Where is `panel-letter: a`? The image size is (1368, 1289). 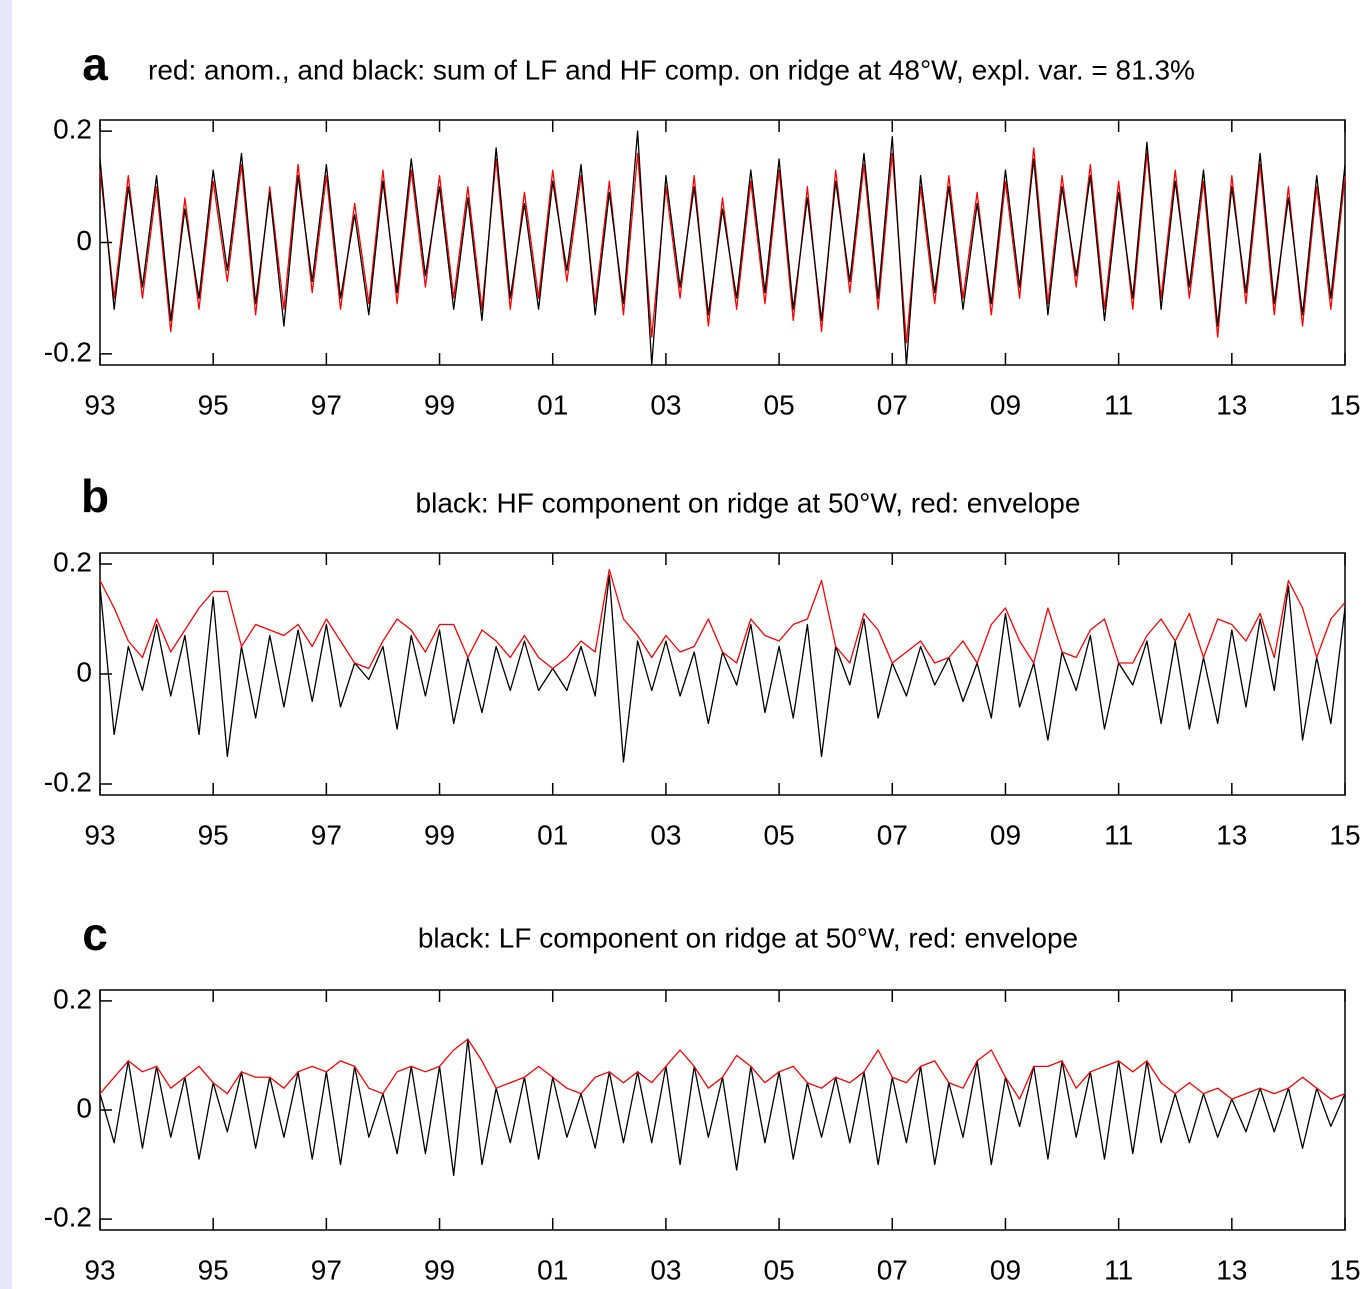 panel-letter: a is located at coordinates (95, 64).